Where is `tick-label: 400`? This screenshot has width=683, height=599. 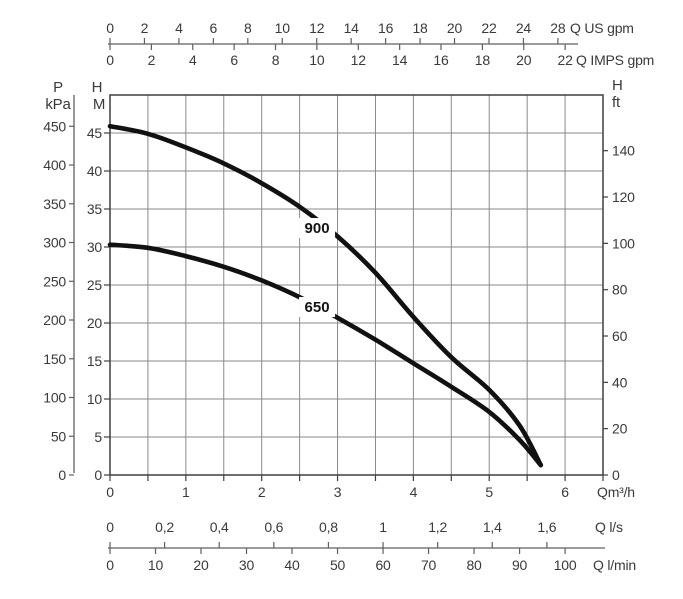
tick-label: 400 is located at coordinates (54, 165).